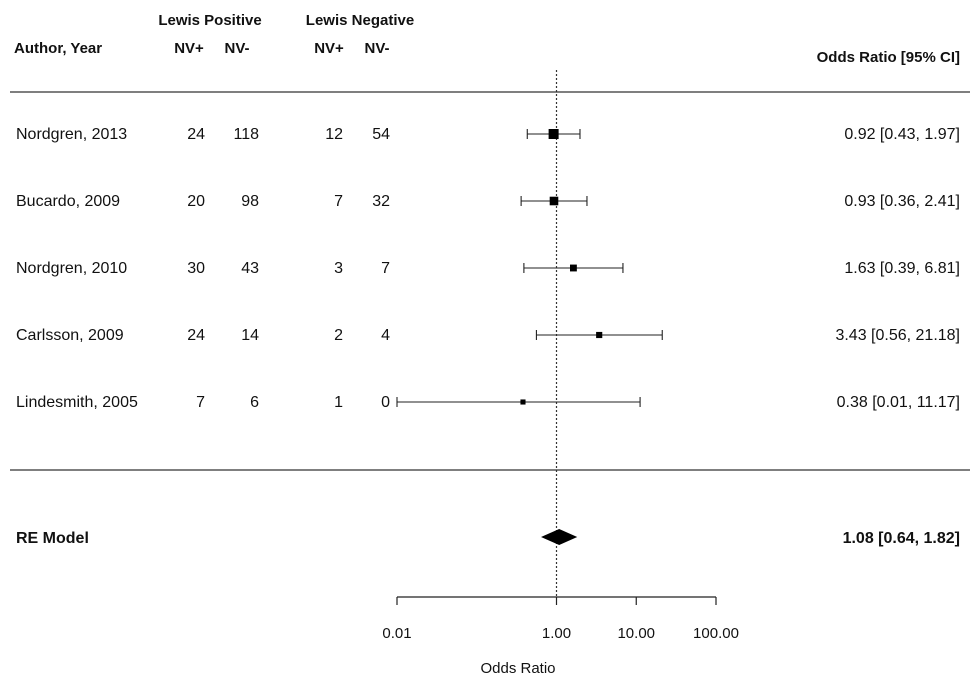  I want to click on neg-nv-plus-header: NV+, so click(329, 48).